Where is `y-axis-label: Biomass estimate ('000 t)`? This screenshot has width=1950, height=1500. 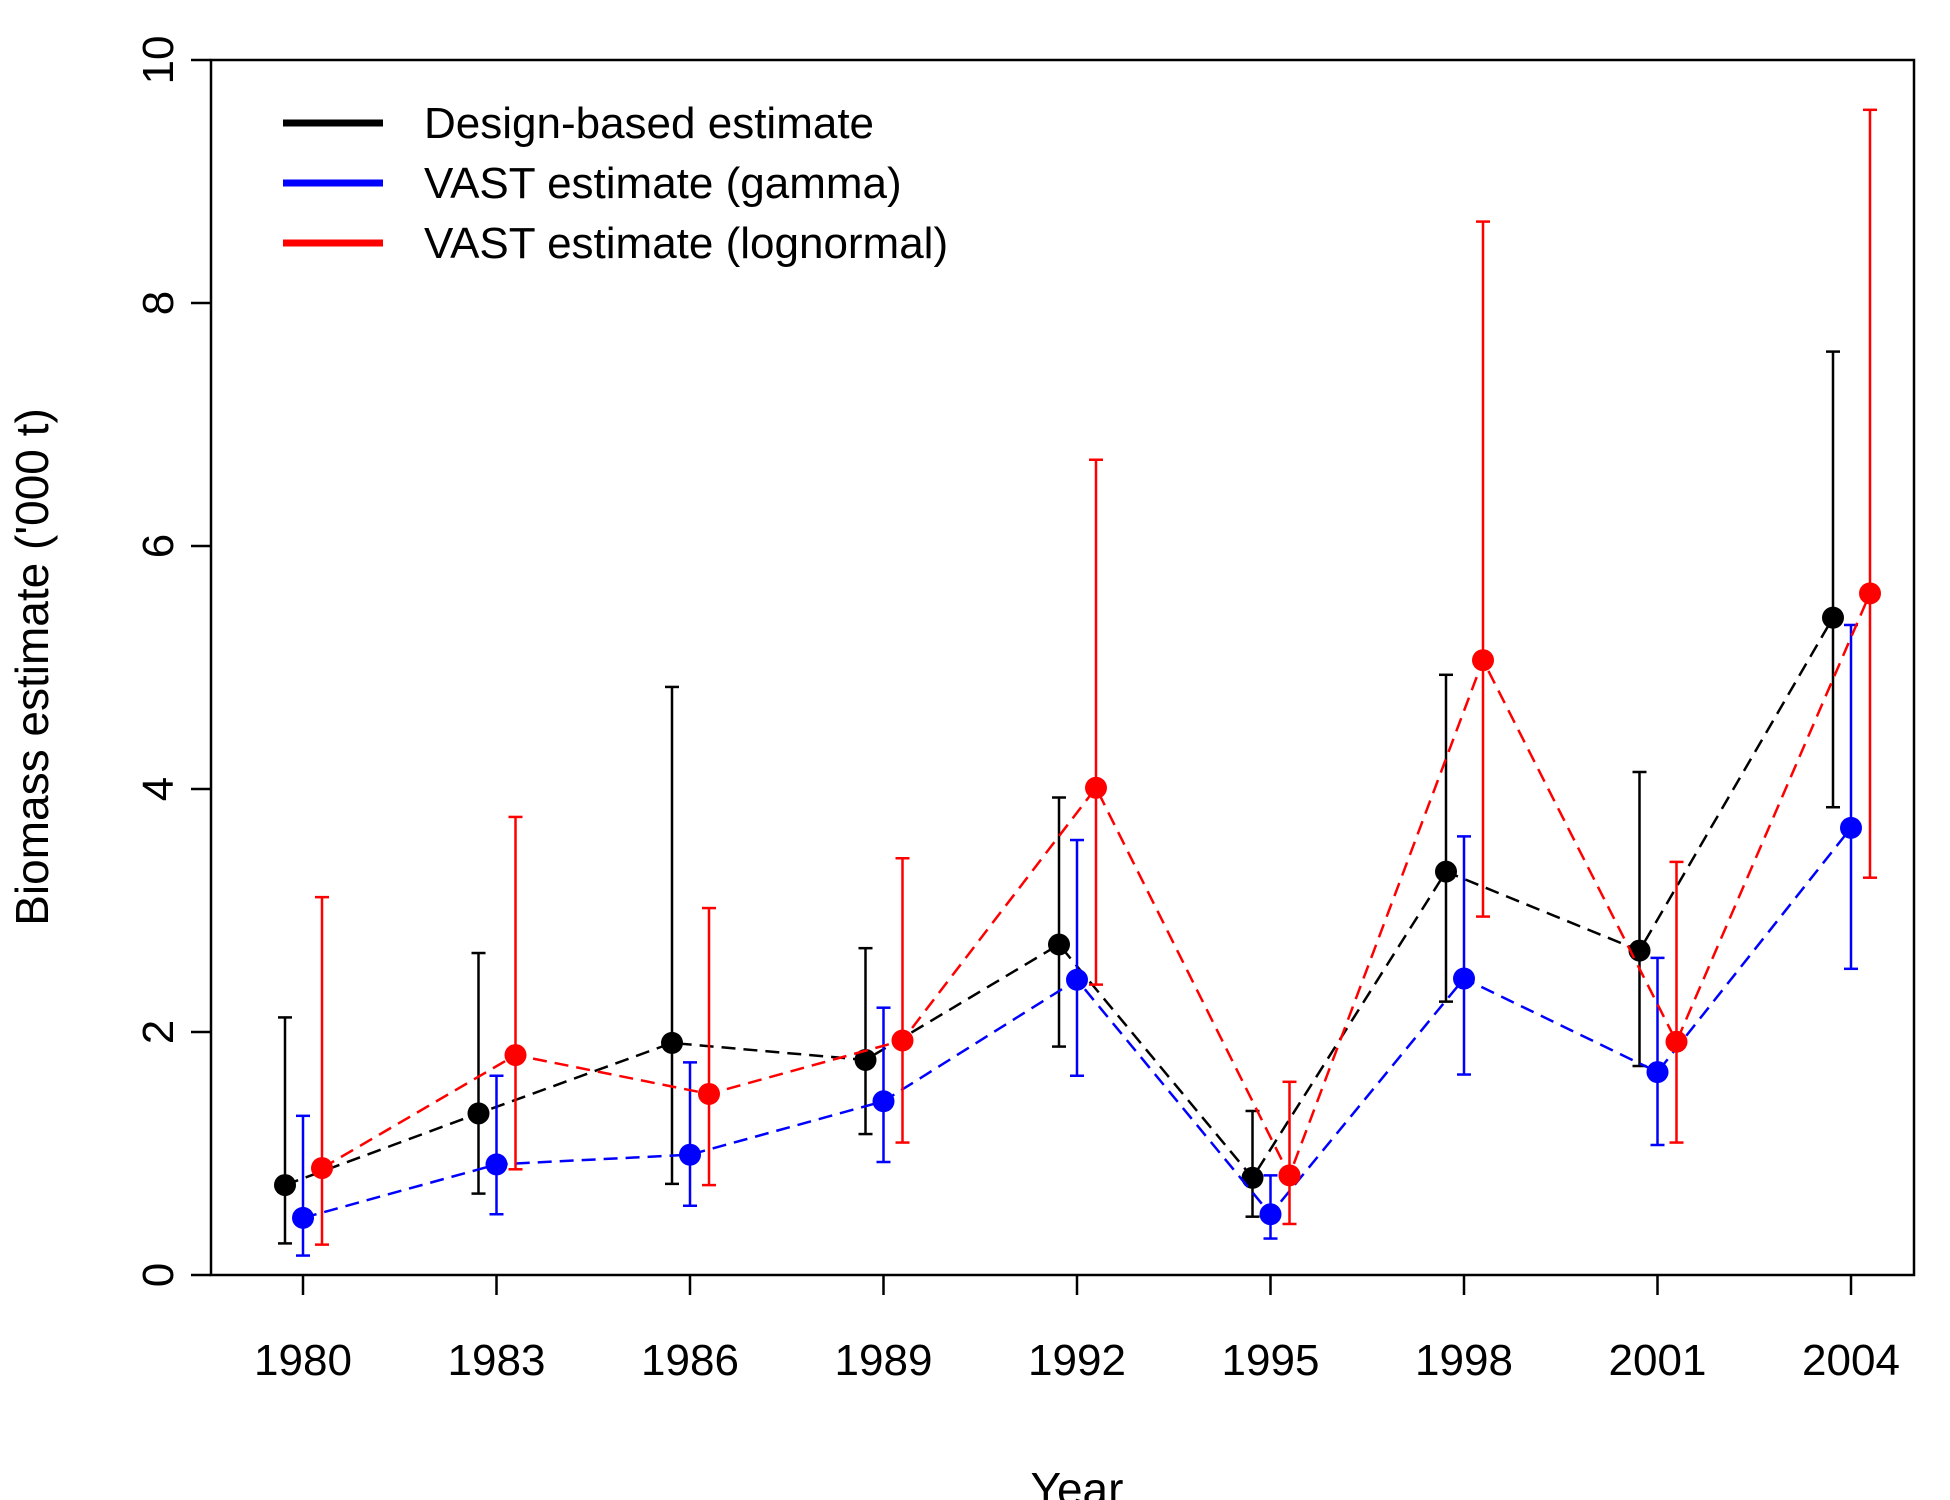
y-axis-label: Biomass estimate ('000 t) is located at coordinates (32, 667).